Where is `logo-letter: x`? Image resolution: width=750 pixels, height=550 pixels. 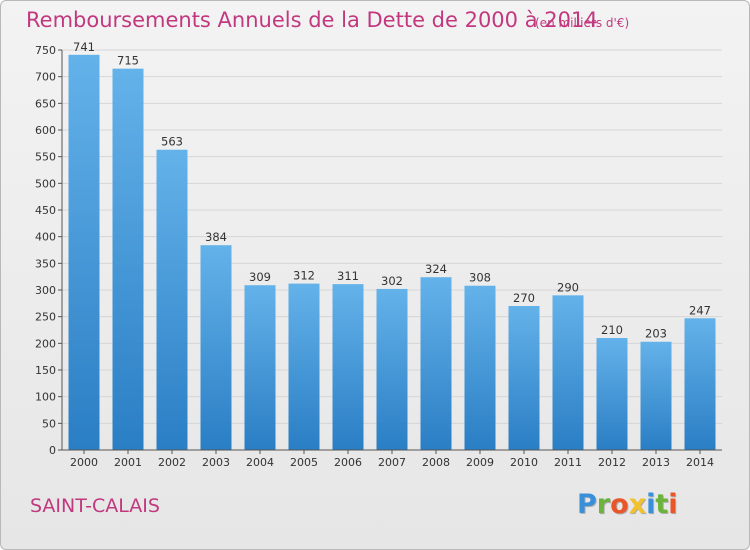
logo-letter: x is located at coordinates (637, 504).